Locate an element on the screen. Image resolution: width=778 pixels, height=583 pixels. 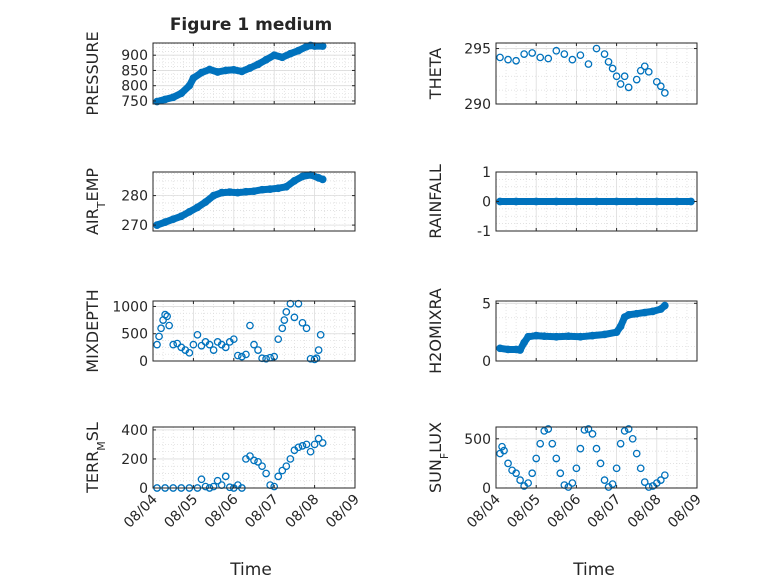
y-tick-label: 280 is located at coordinates (134, 197).